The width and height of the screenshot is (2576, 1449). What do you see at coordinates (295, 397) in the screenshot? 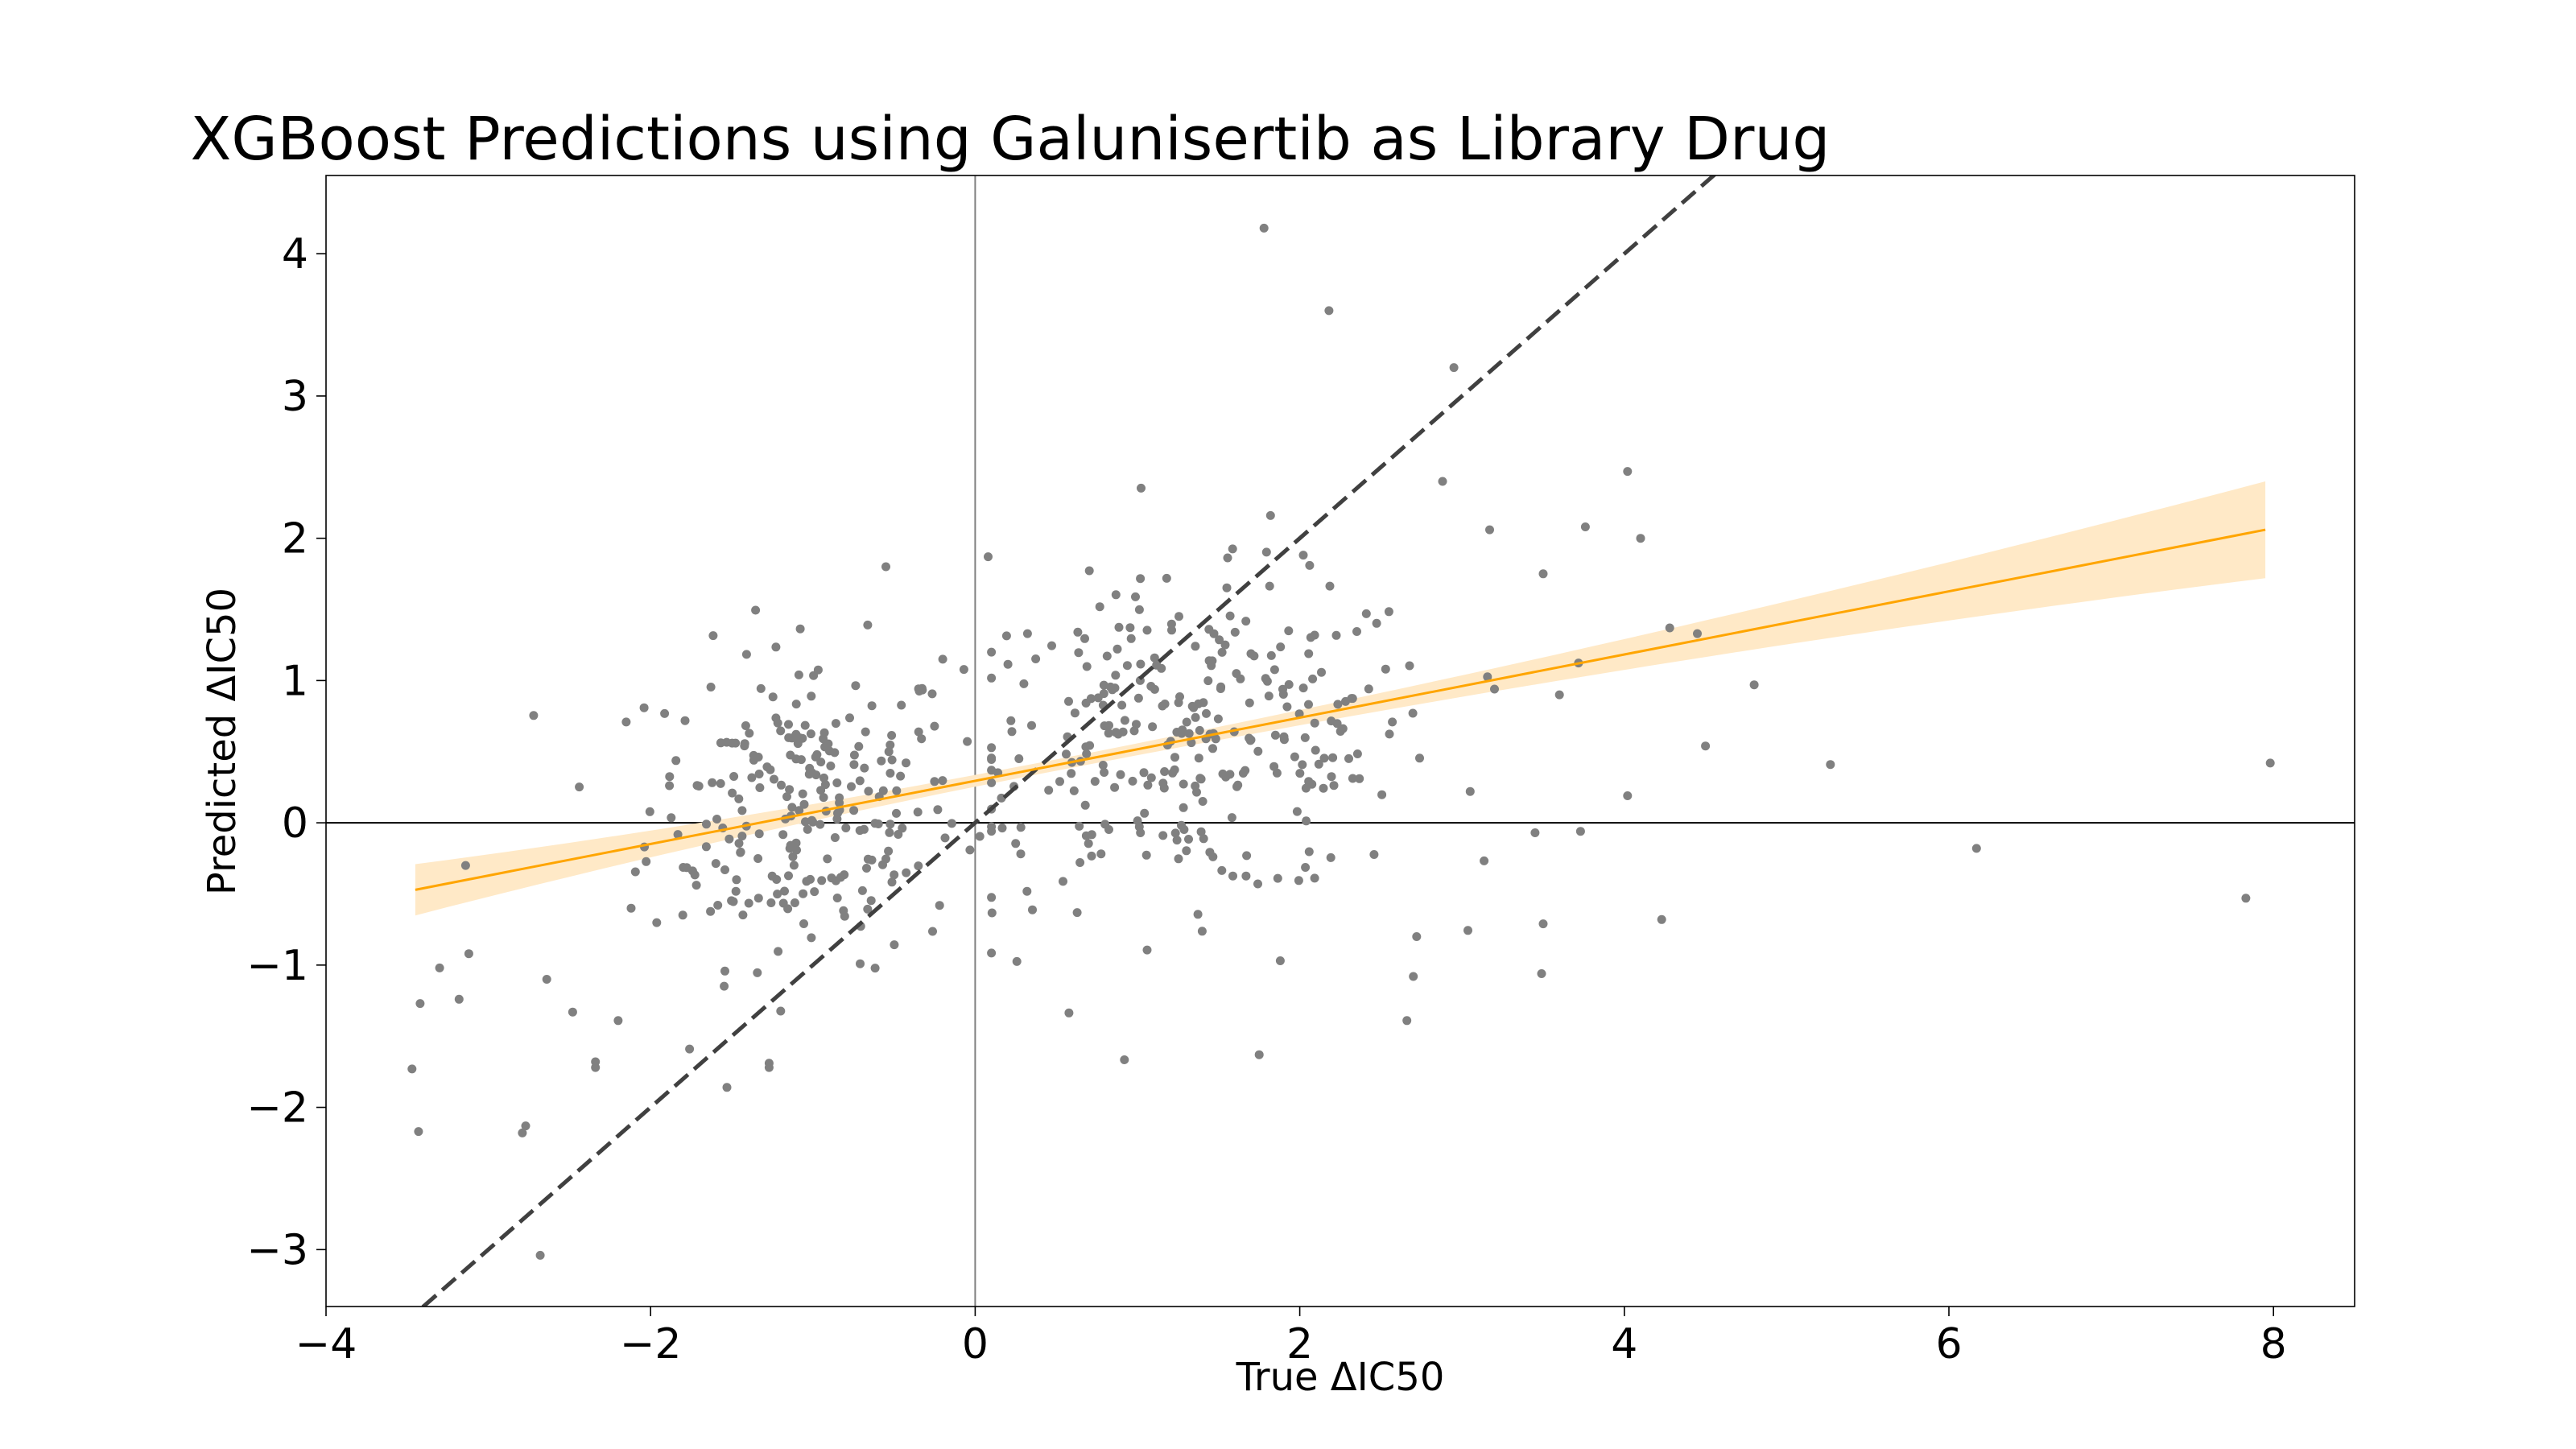
I see `y-tick-label: 3` at bounding box center [295, 397].